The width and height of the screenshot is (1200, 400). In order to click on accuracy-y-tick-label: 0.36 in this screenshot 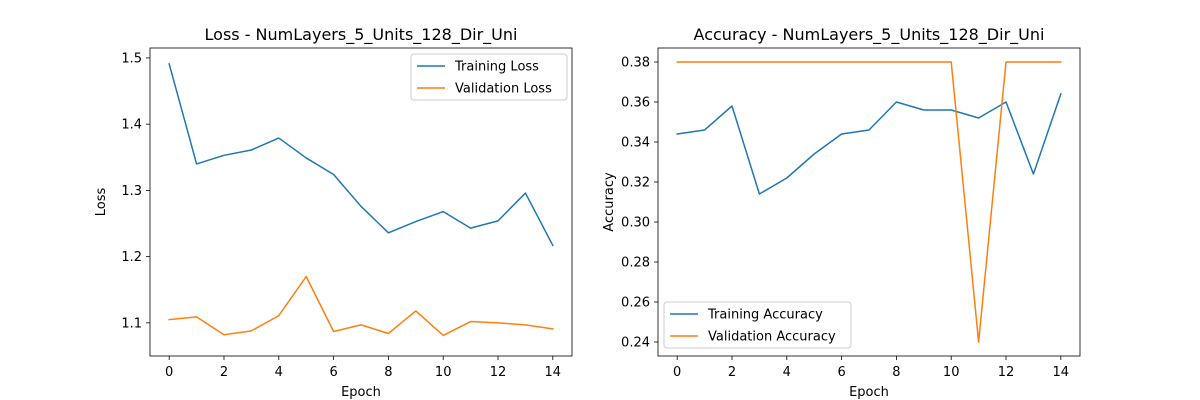, I will do `click(635, 103)`.